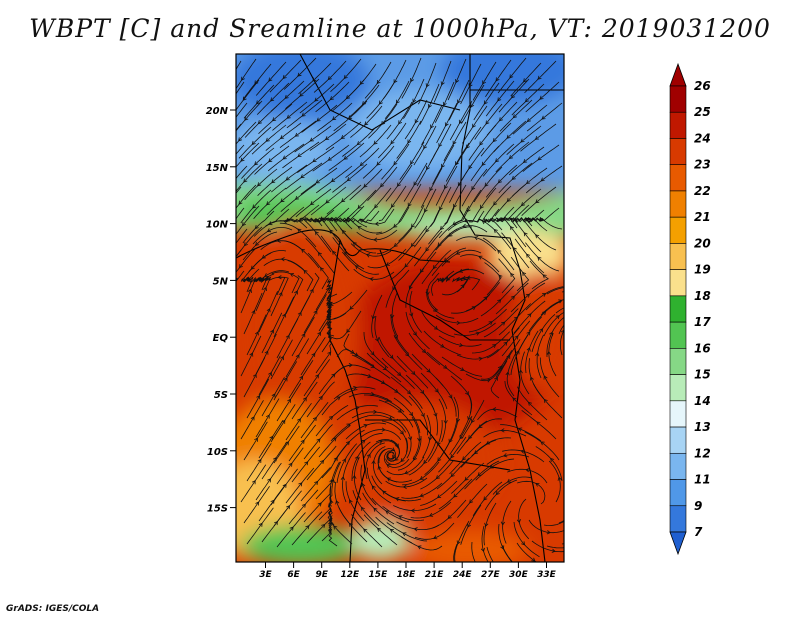 This screenshot has height=618, width=800. What do you see at coordinates (702, 165) in the screenshot?
I see `colorbar-label: 23` at bounding box center [702, 165].